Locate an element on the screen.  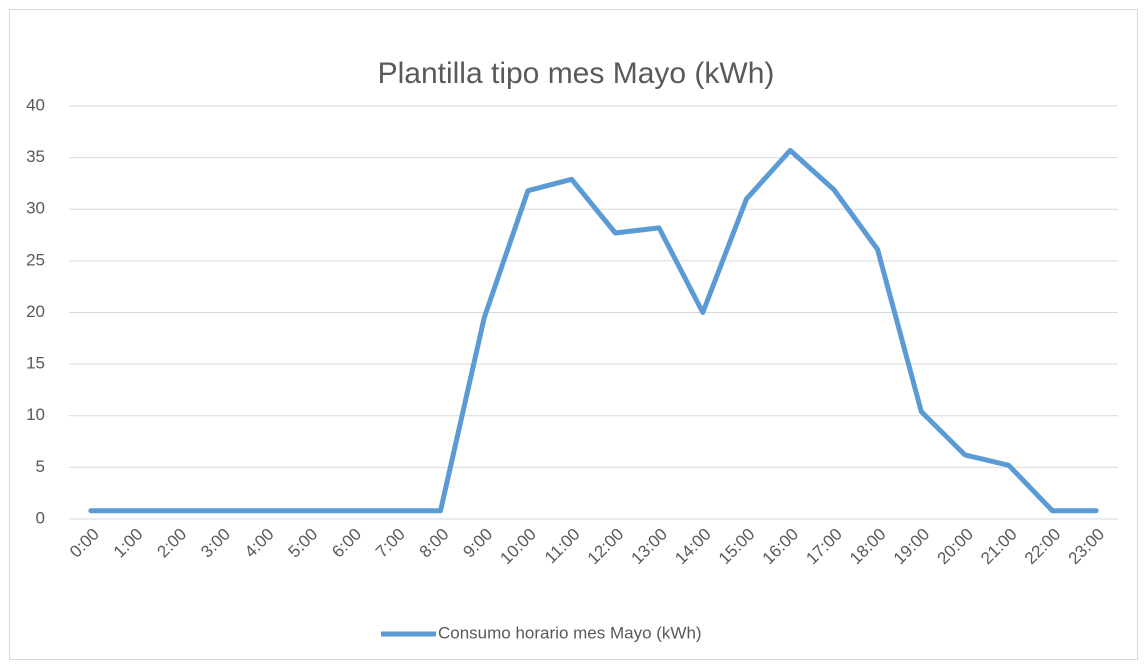
chart-title: Plantilla tipo mes Mayo (kWh) is located at coordinates (576, 73).